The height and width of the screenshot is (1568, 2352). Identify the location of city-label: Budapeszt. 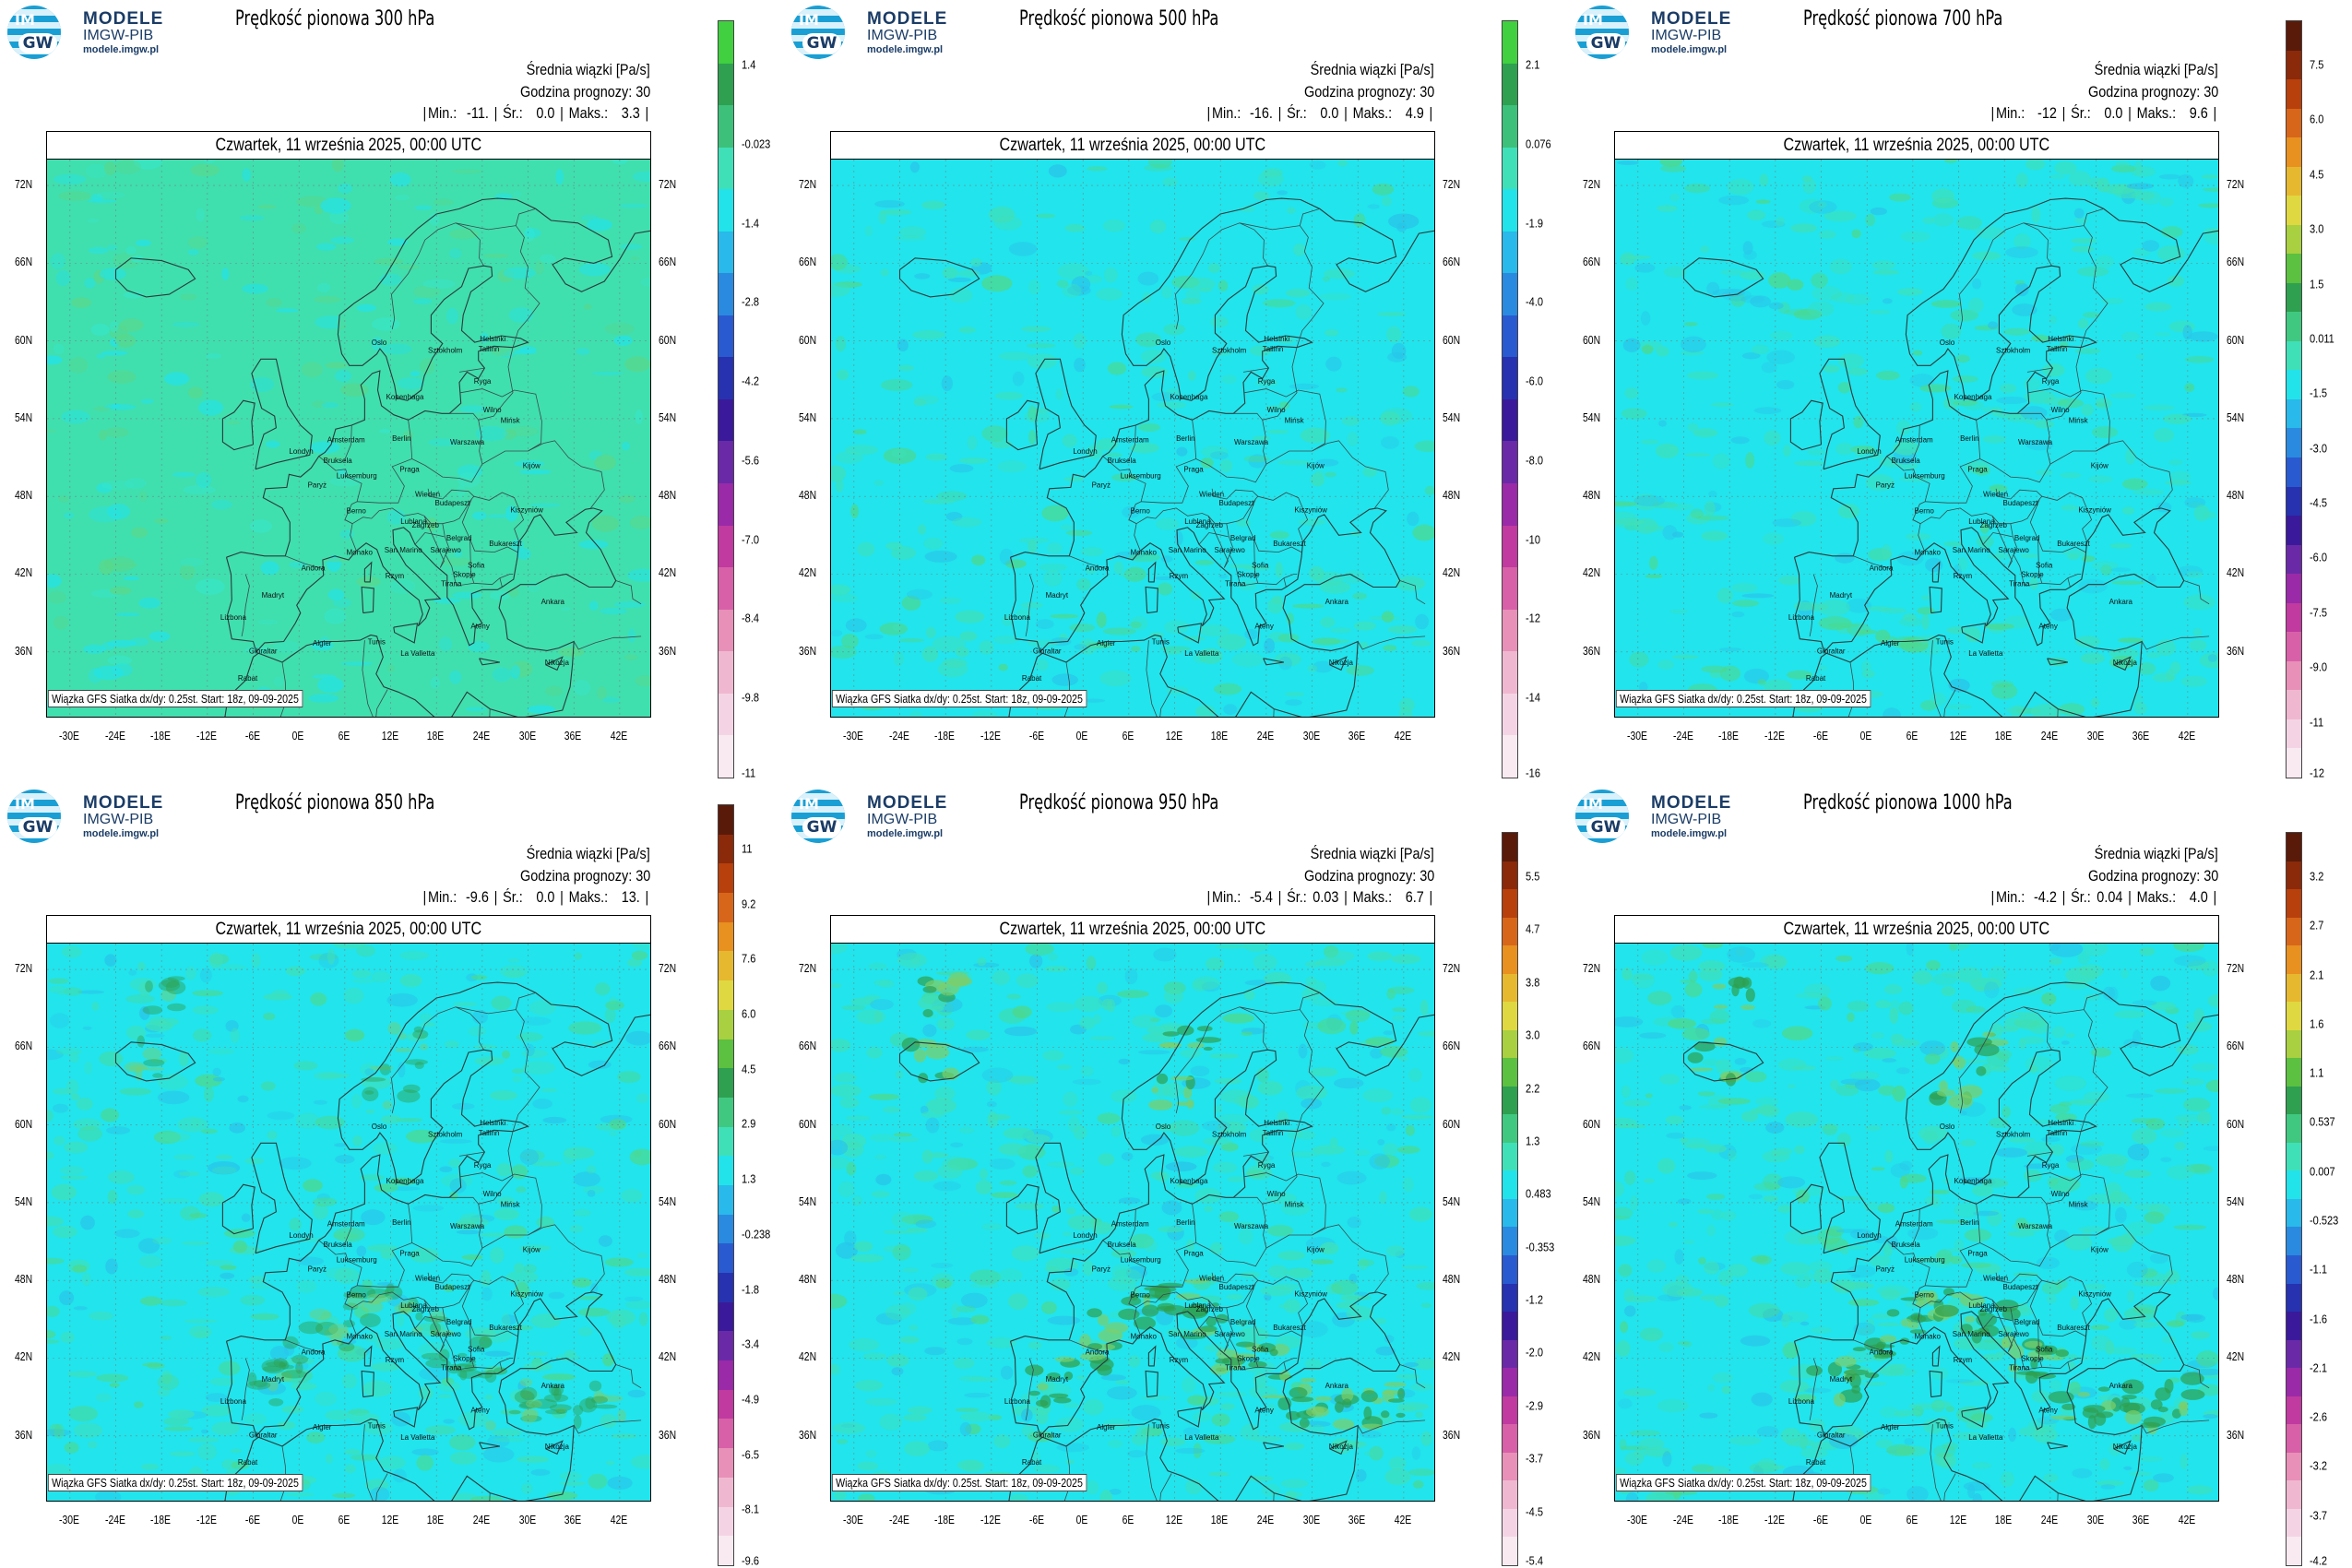
(453, 1287).